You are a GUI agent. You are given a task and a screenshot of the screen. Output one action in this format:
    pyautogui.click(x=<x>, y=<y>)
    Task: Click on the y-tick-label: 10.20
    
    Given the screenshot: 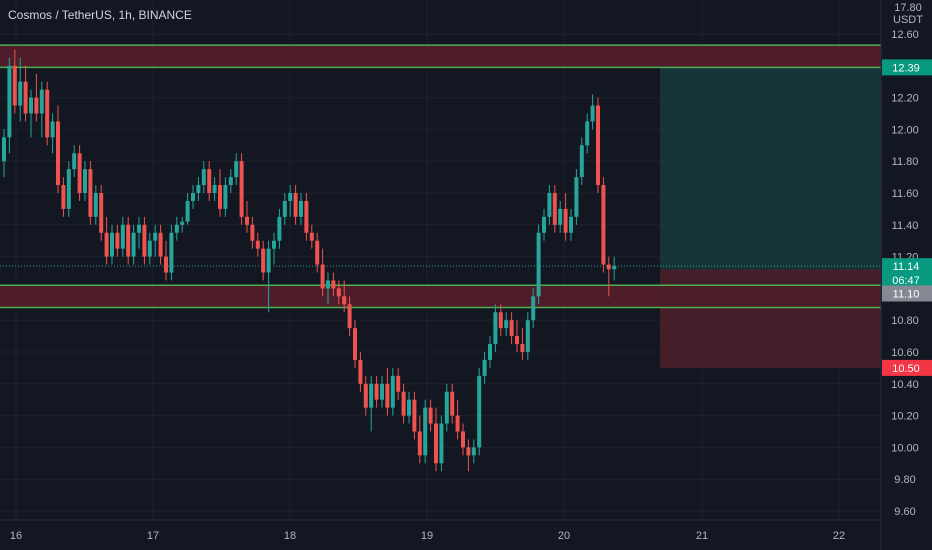 What is the action you would take?
    pyautogui.click(x=905, y=417)
    